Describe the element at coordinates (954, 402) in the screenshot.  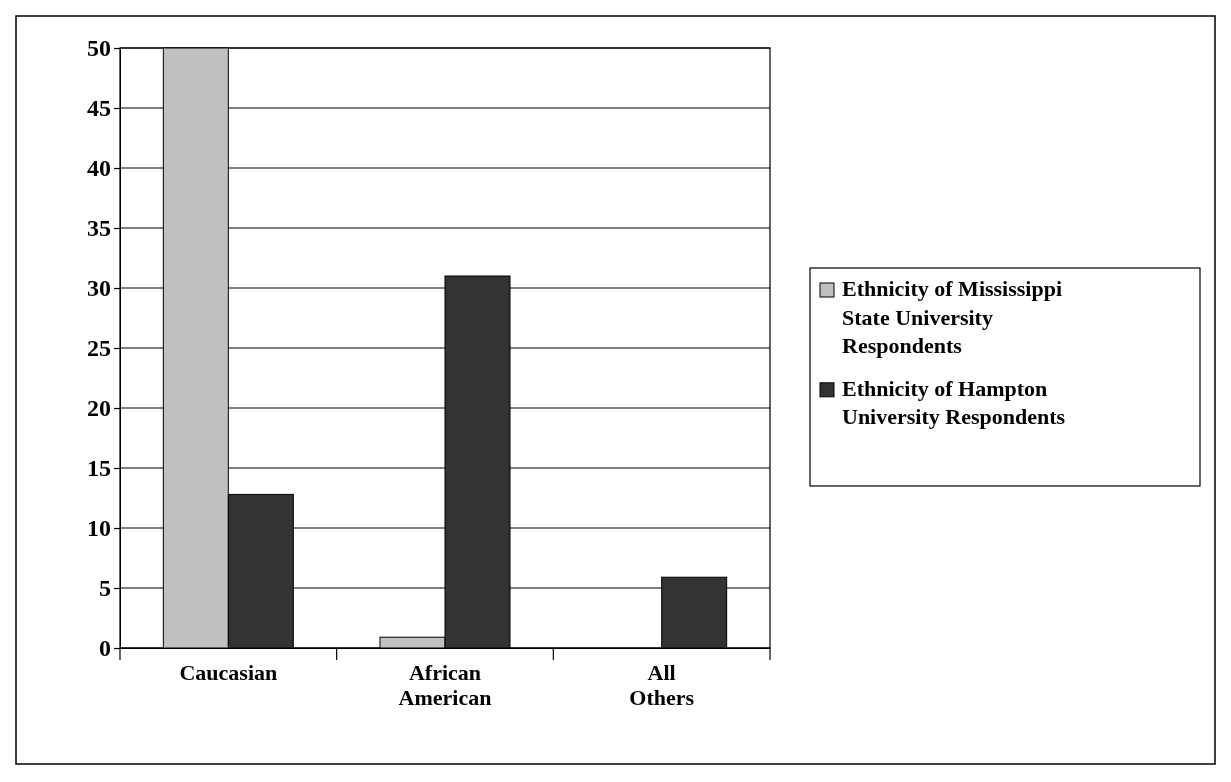
I see `legend-label: Ethnicity of Hampton University Respondents` at that location.